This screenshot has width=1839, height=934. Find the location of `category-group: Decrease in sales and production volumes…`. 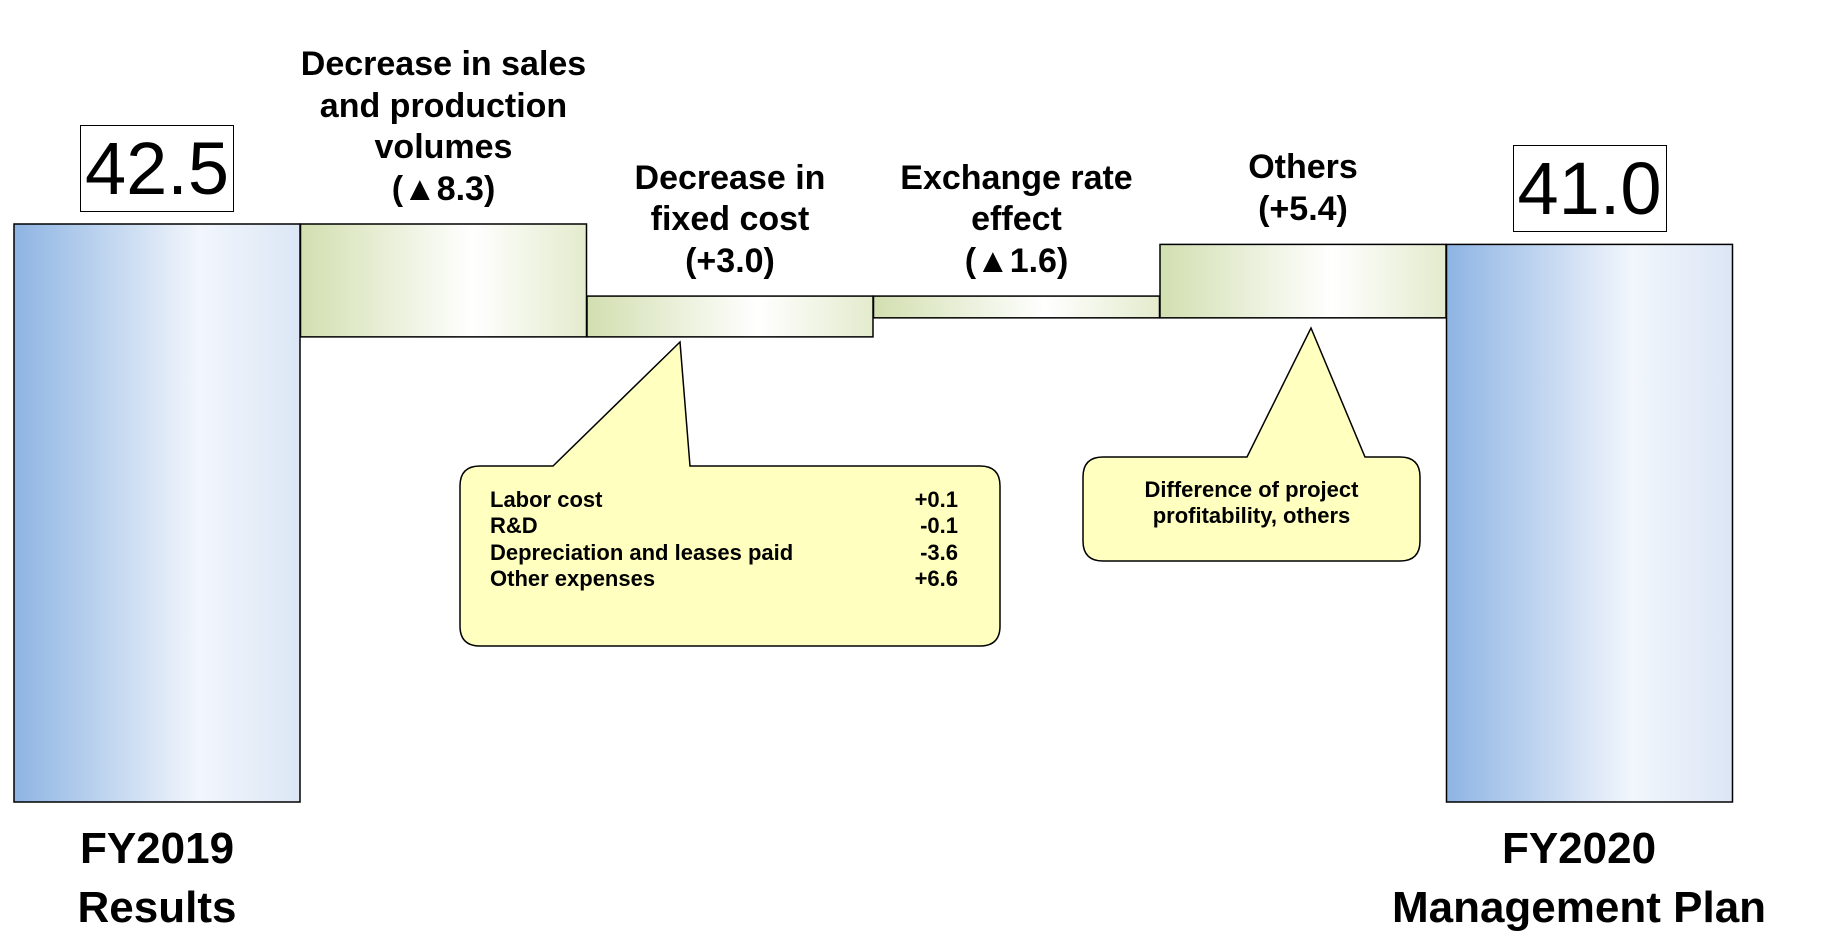

category-group: Decrease in sales and production volumes… is located at coordinates (444, 127).